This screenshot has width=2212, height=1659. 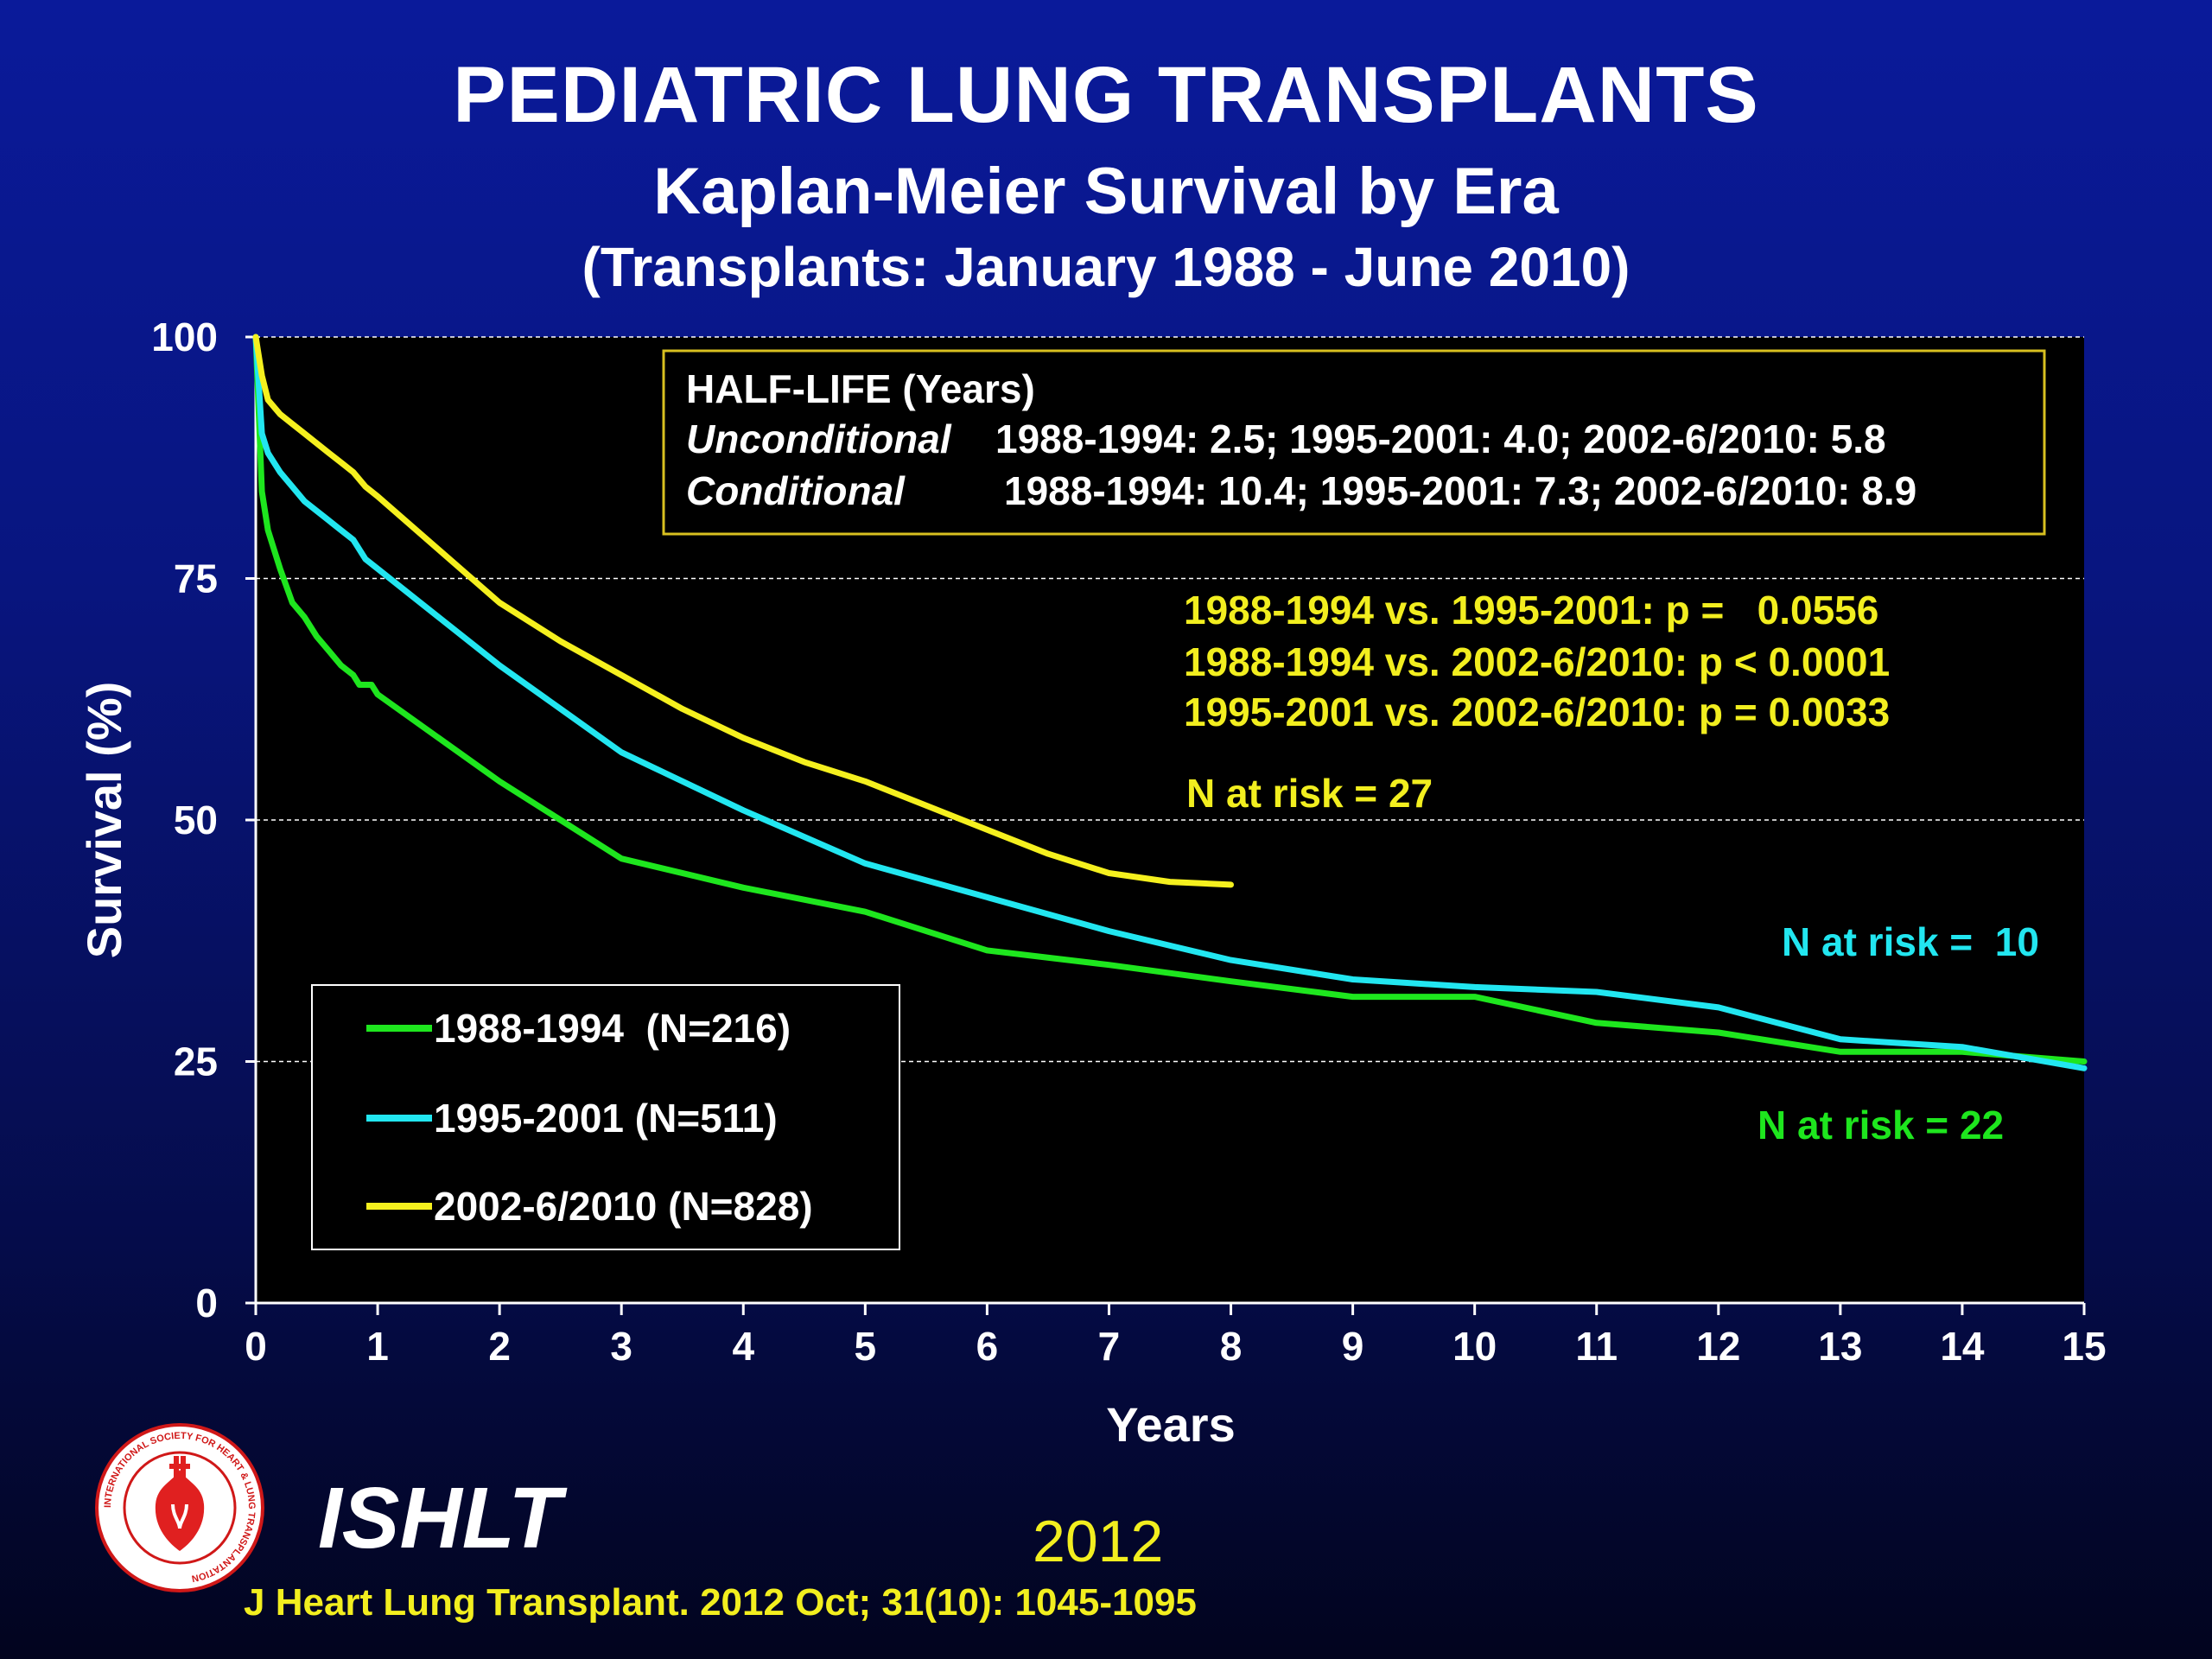 I want to click on chart-date-range: (Transplants: January 1988 - June 2010), so click(x=1106, y=267).